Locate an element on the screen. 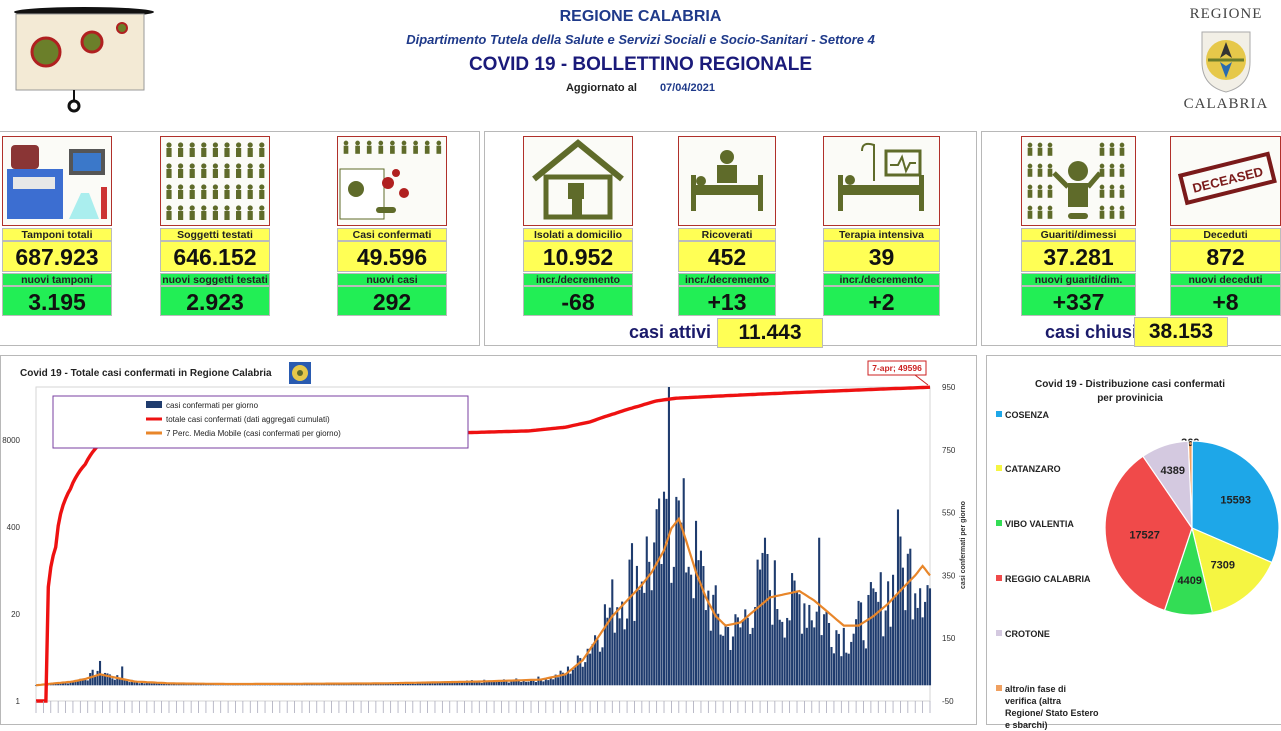 The image size is (1281, 731). pie-legend-label: COSENZA is located at coordinates (1027, 415).